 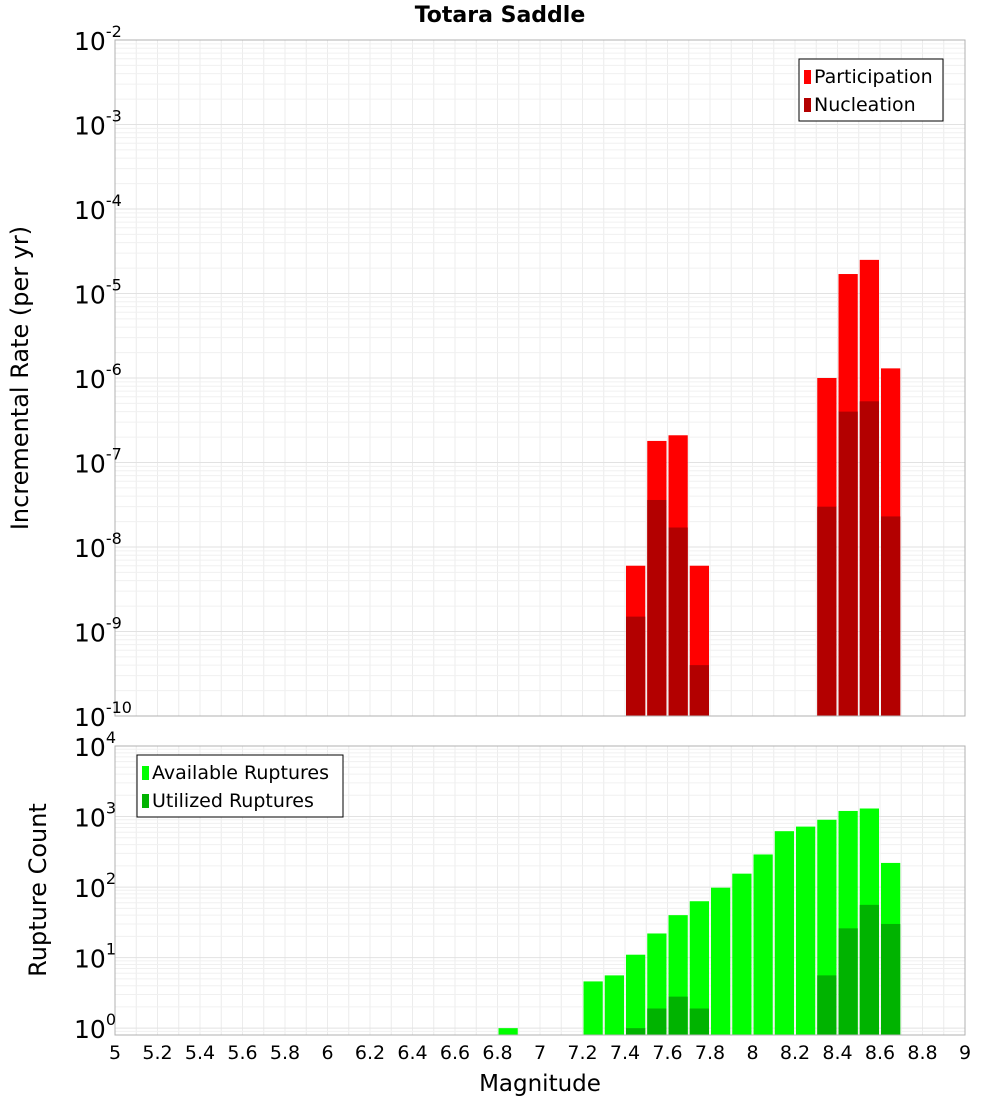 I want to click on count-bars, so click(x=699, y=921).